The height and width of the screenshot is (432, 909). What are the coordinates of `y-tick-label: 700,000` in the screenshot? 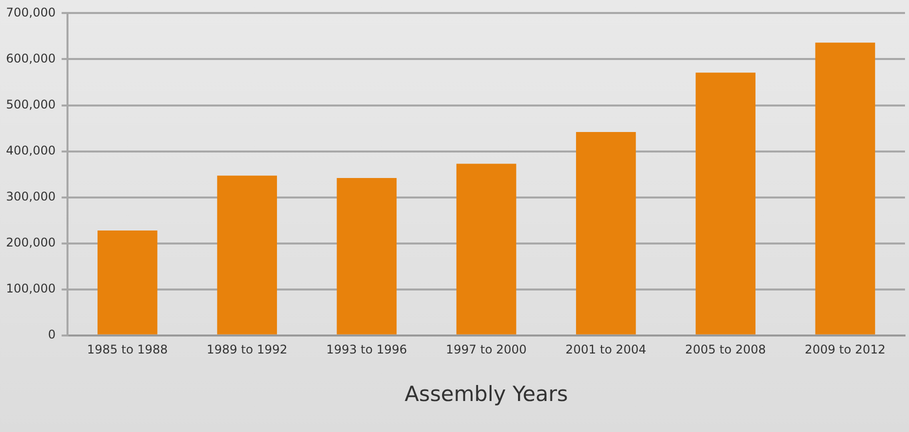 It's located at (31, 12).